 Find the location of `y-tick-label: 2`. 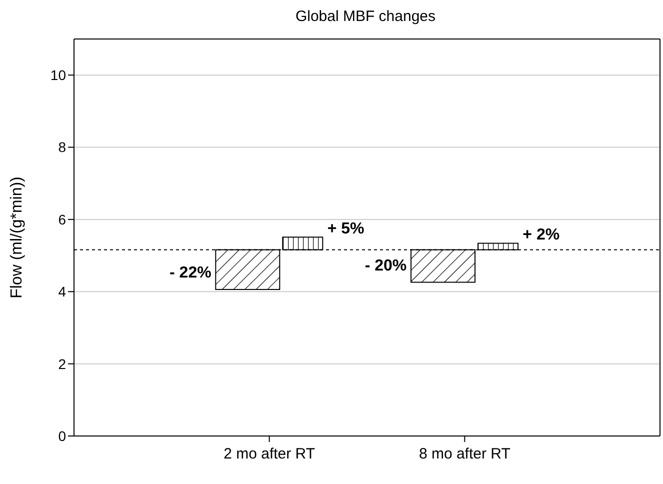

y-tick-label: 2 is located at coordinates (62, 364).